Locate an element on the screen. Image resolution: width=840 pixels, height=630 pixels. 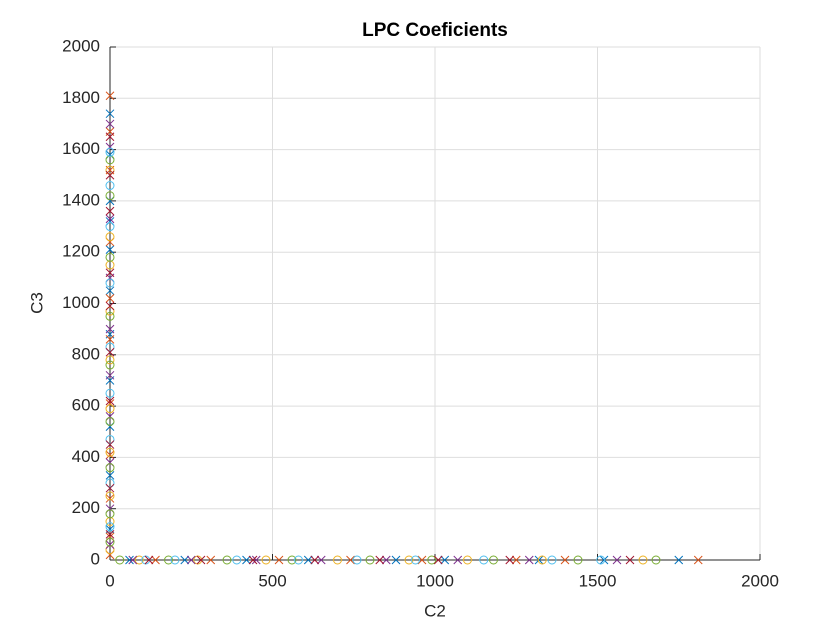
y-tick-label: 1800 is located at coordinates (81, 97).